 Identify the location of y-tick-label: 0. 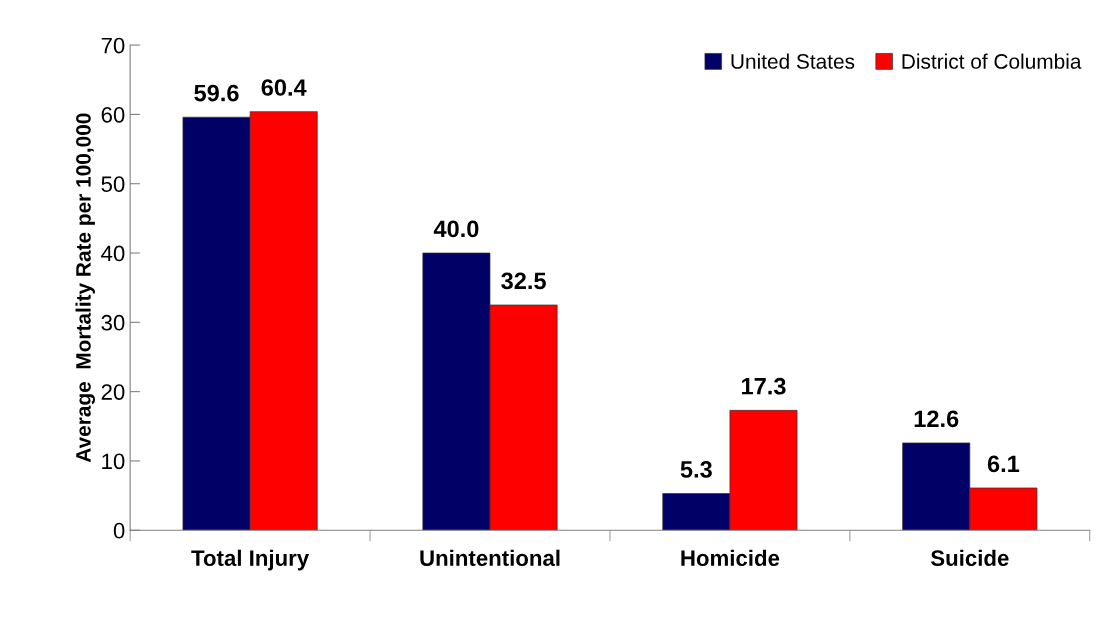
(119, 530).